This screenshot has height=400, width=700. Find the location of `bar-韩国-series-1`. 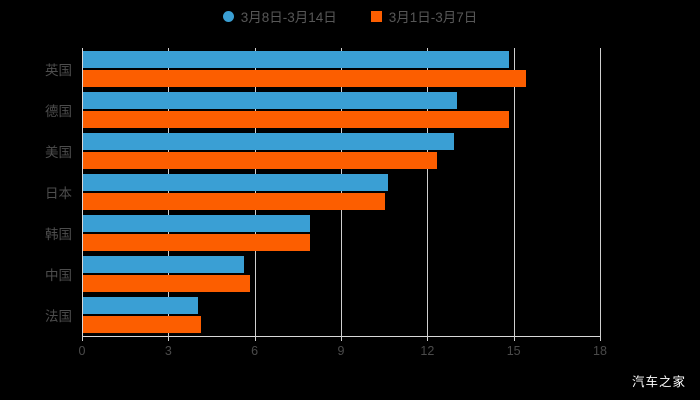

bar-韩国-series-1 is located at coordinates (197, 243).